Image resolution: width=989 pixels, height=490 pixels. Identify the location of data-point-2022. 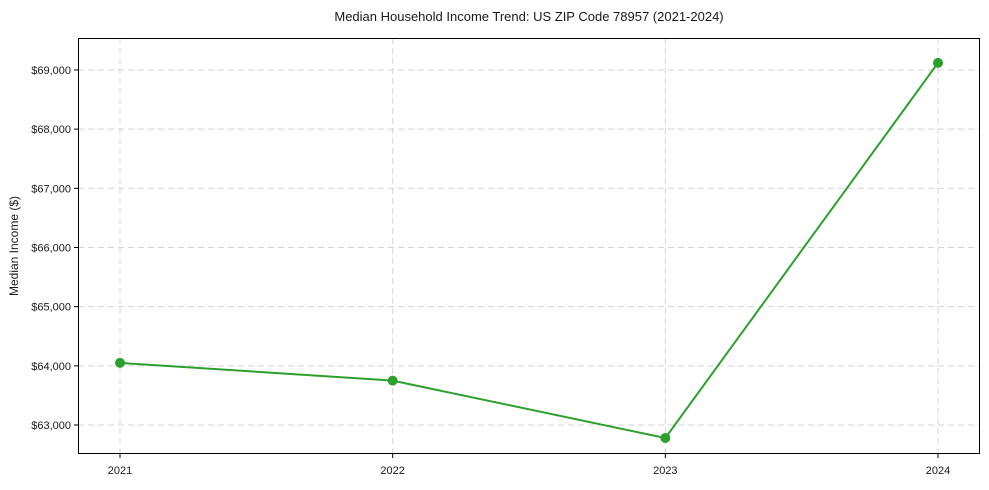
(392, 380).